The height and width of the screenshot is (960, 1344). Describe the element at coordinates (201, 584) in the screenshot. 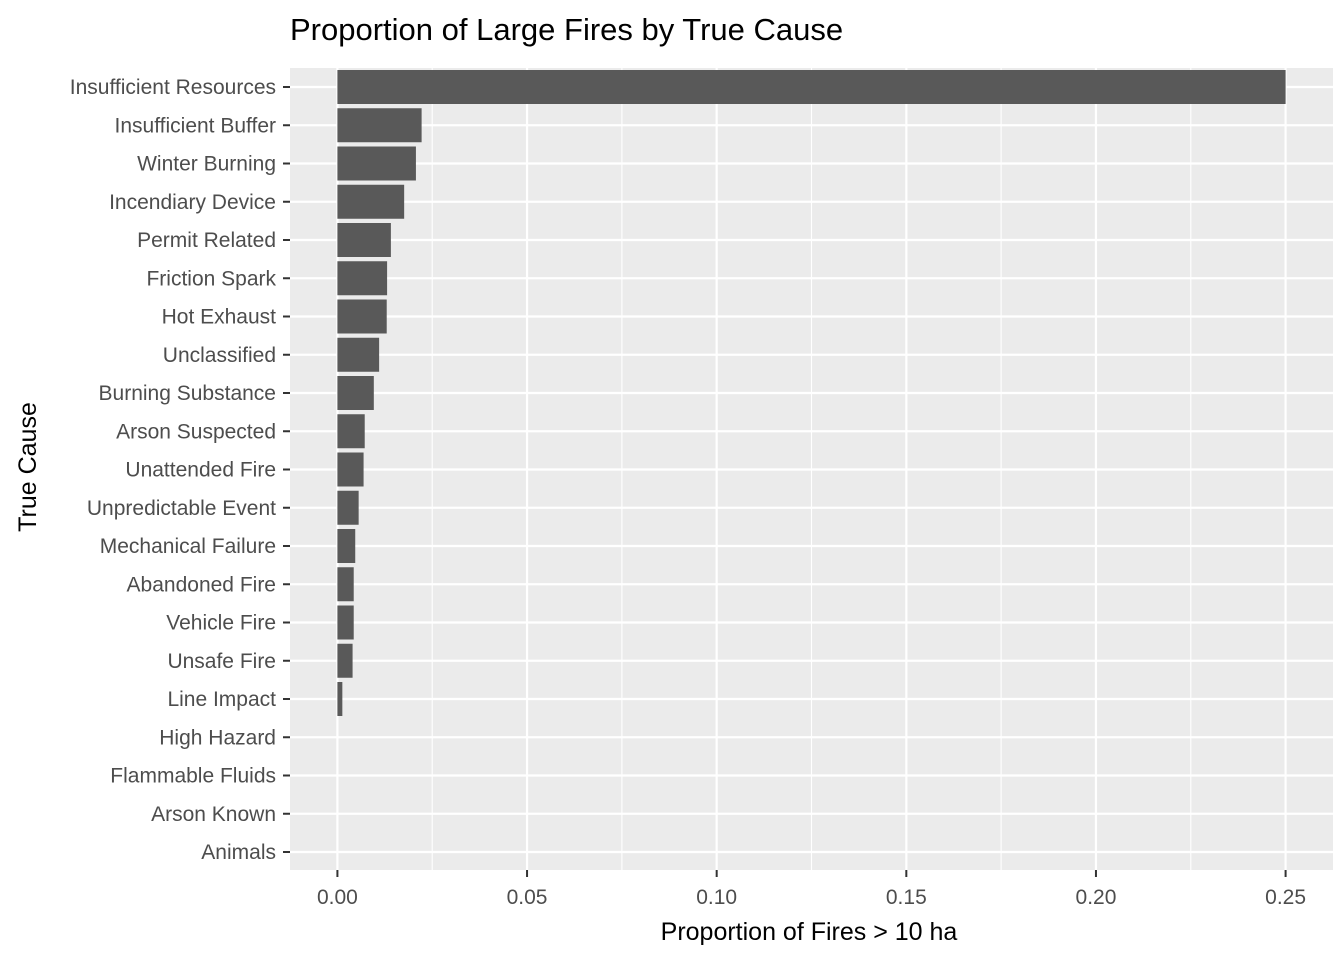

I see `y-tick-label: Abandoned Fire` at that location.